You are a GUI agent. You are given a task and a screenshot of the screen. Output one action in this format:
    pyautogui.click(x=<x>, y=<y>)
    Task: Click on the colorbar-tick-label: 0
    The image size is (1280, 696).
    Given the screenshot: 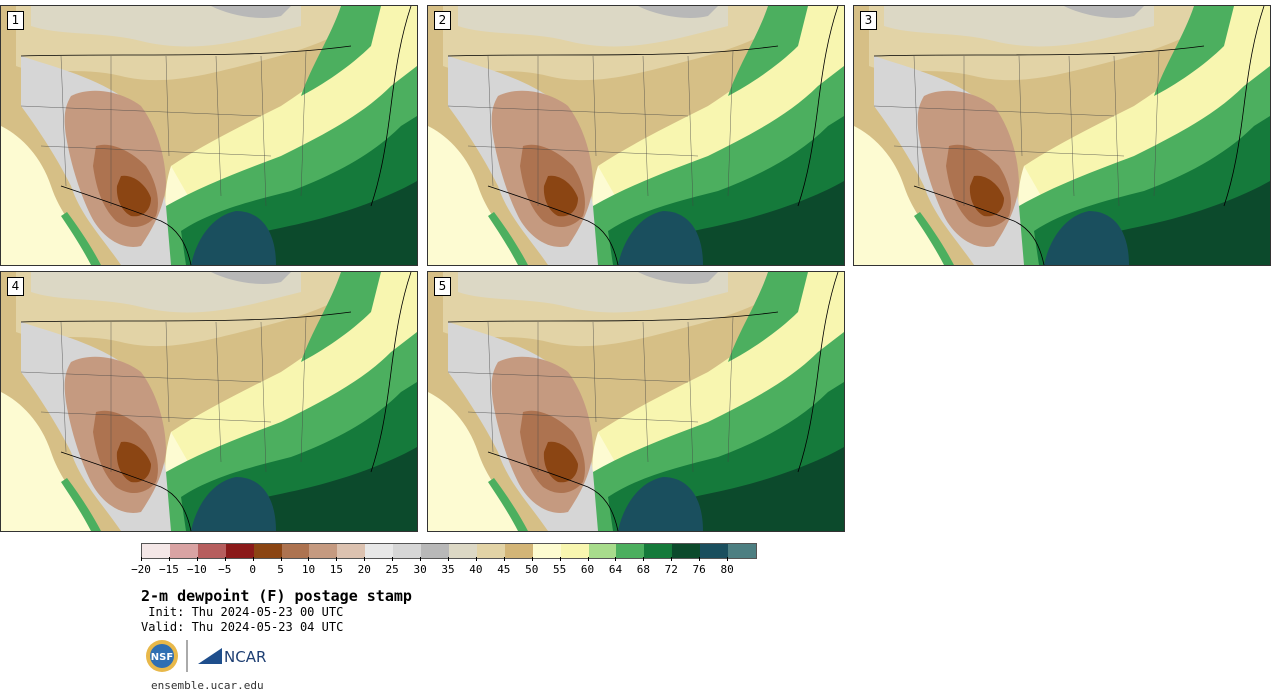 What is the action you would take?
    pyautogui.click(x=252, y=569)
    